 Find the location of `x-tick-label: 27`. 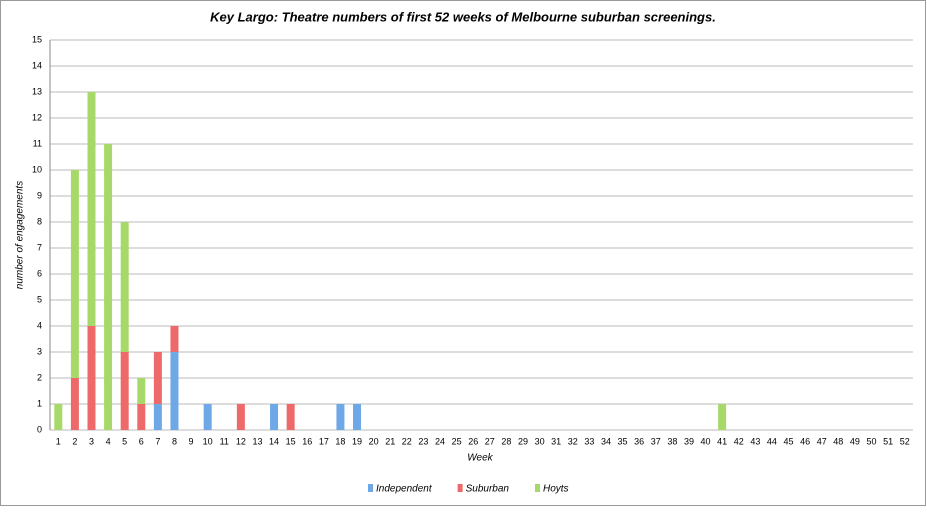

x-tick-label: 27 is located at coordinates (490, 441).